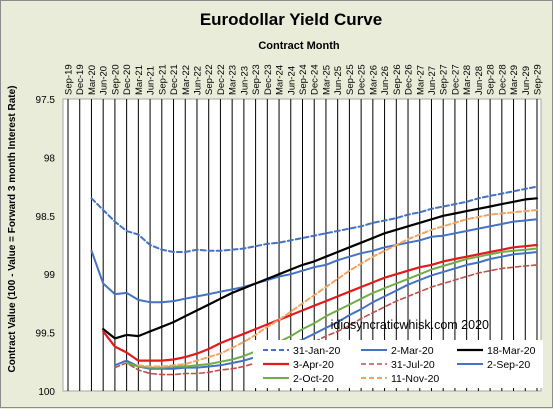 The width and height of the screenshot is (553, 409). Describe the element at coordinates (413, 365) in the screenshot. I see `legend-label: 31-Jul-20` at that location.